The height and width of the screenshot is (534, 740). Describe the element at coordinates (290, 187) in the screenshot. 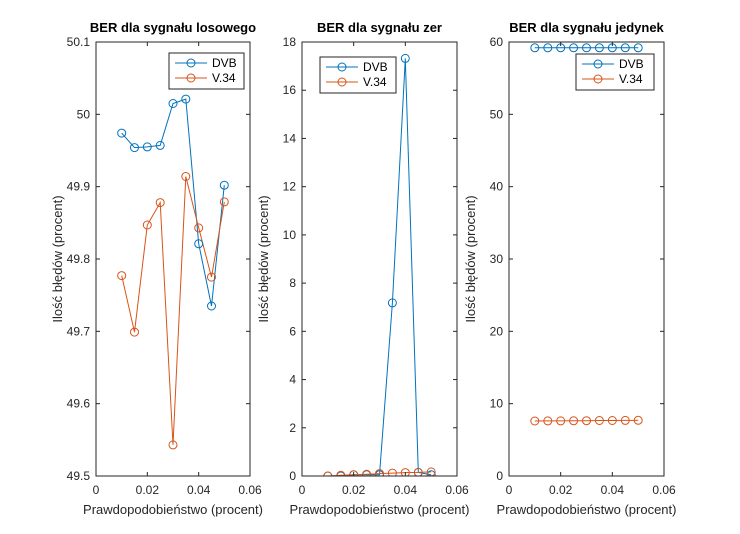

I see `y-tick-label: 12` at that location.